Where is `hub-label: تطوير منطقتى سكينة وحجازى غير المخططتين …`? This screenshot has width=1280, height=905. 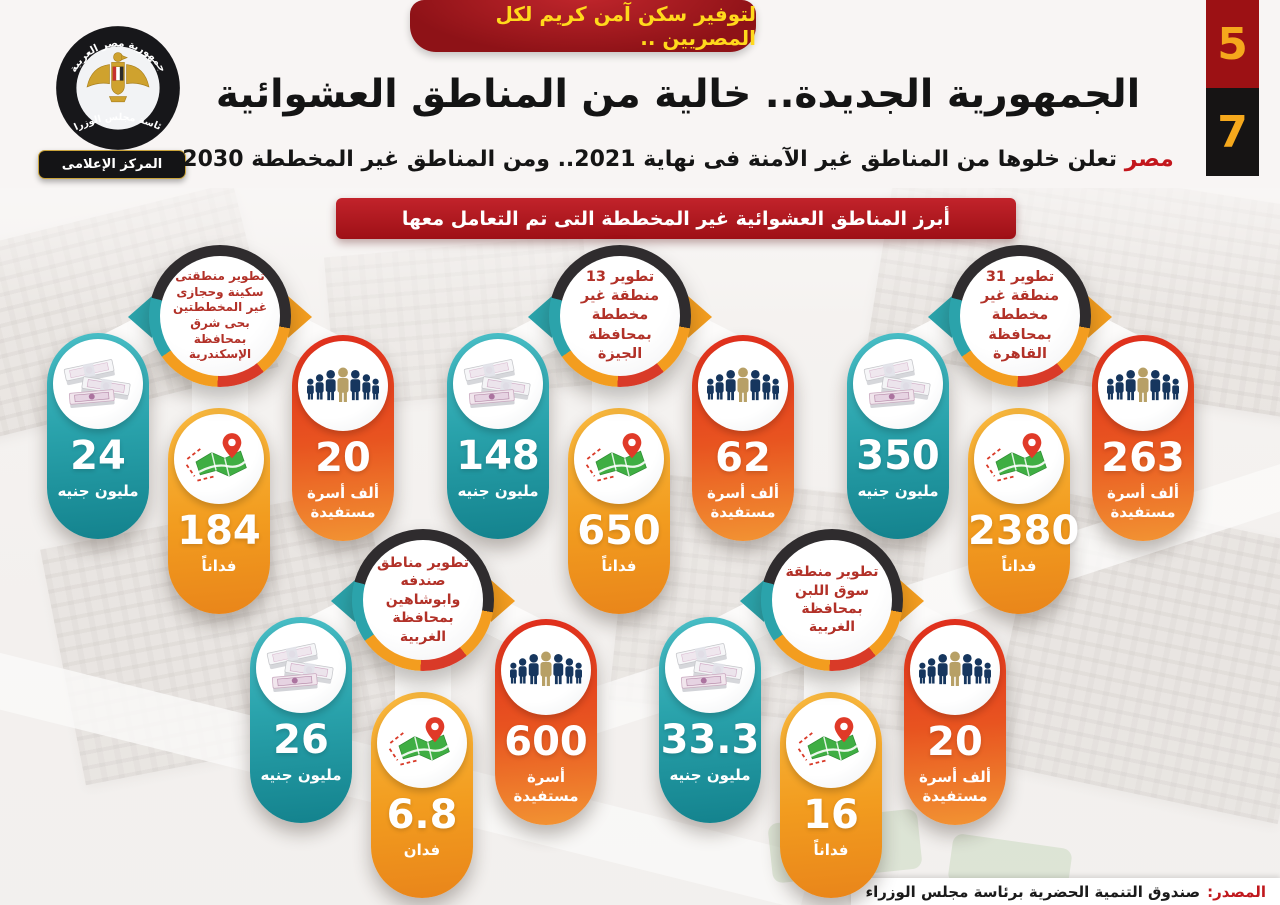
hub-label: تطوير منطقتى سكينة وحجازى غير المخططتين … is located at coordinates (220, 315).